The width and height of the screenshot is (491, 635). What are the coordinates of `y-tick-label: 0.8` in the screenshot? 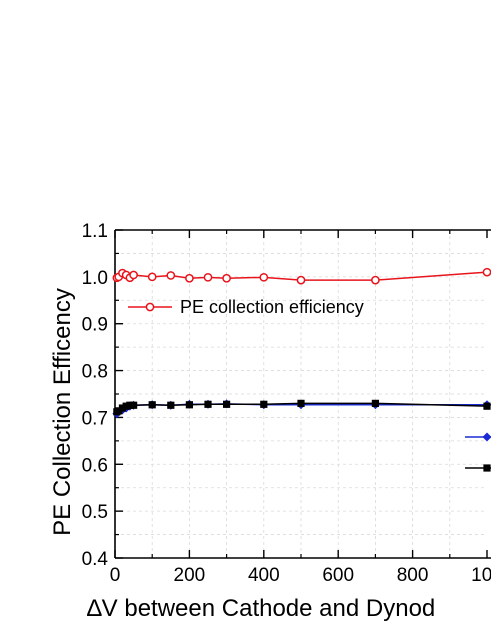 It's located at (95, 372).